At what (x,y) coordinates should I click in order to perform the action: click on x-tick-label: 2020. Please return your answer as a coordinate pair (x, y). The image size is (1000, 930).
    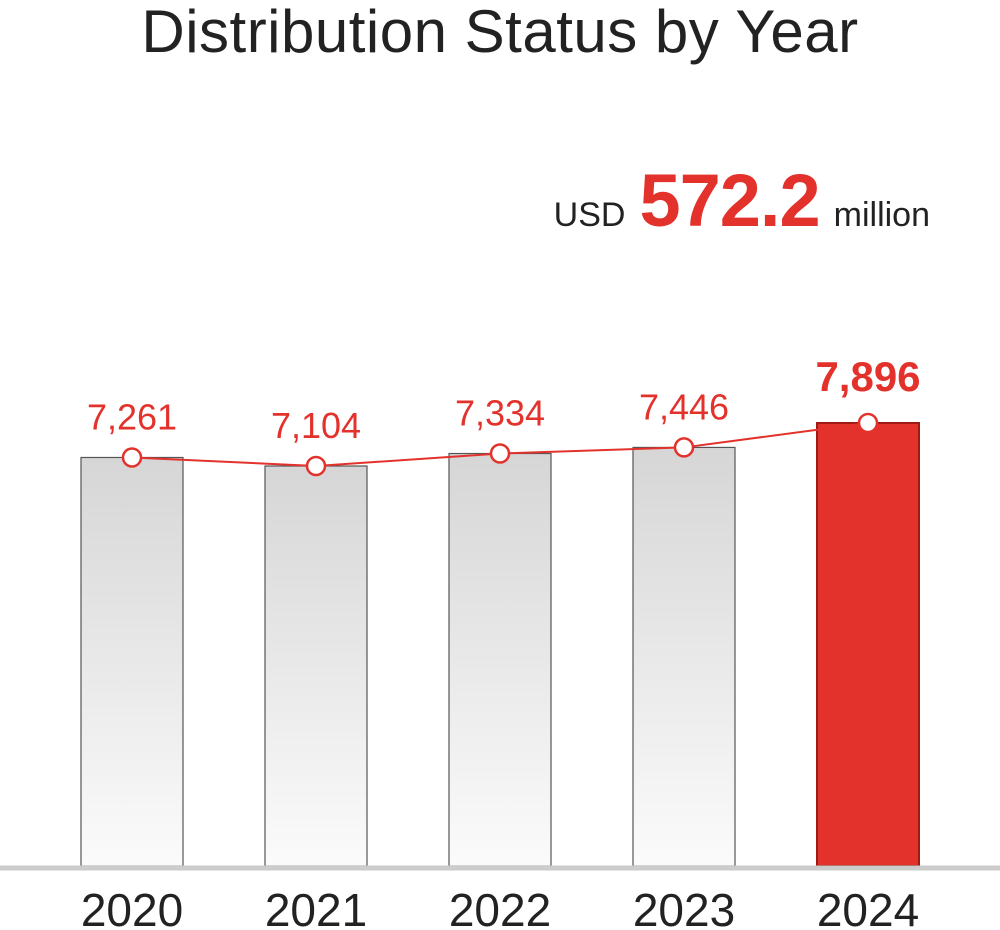
    Looking at the image, I should click on (132, 907).